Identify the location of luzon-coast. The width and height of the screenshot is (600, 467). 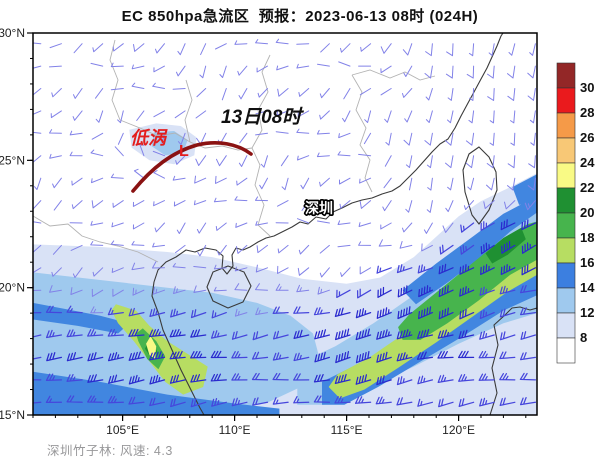
(513, 360).